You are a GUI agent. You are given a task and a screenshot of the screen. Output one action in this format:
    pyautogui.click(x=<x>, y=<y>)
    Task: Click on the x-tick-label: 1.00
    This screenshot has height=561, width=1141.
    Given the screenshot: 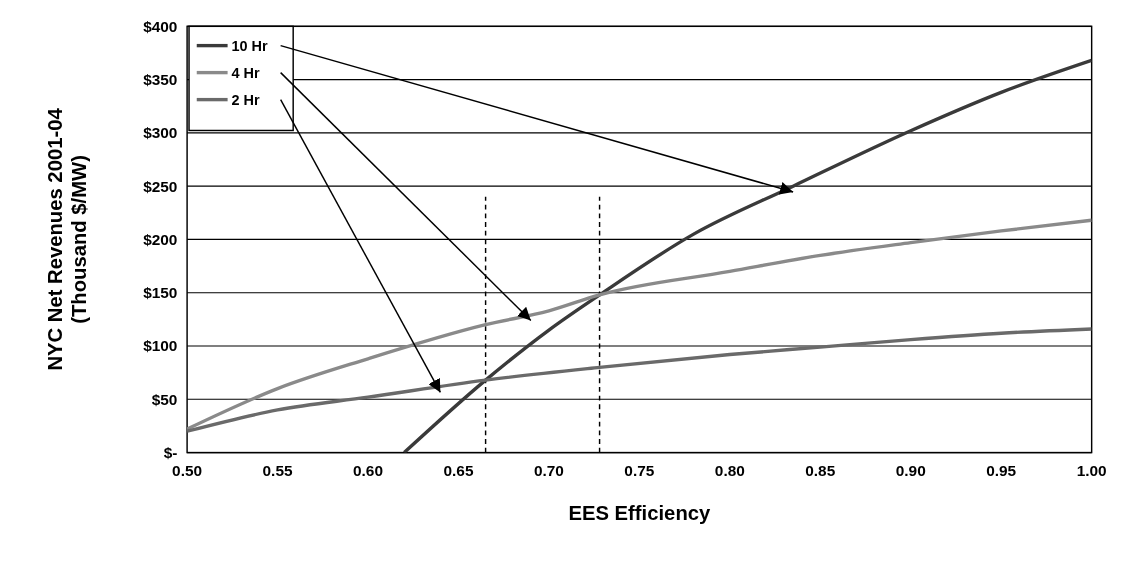 What is the action you would take?
    pyautogui.click(x=1091, y=470)
    